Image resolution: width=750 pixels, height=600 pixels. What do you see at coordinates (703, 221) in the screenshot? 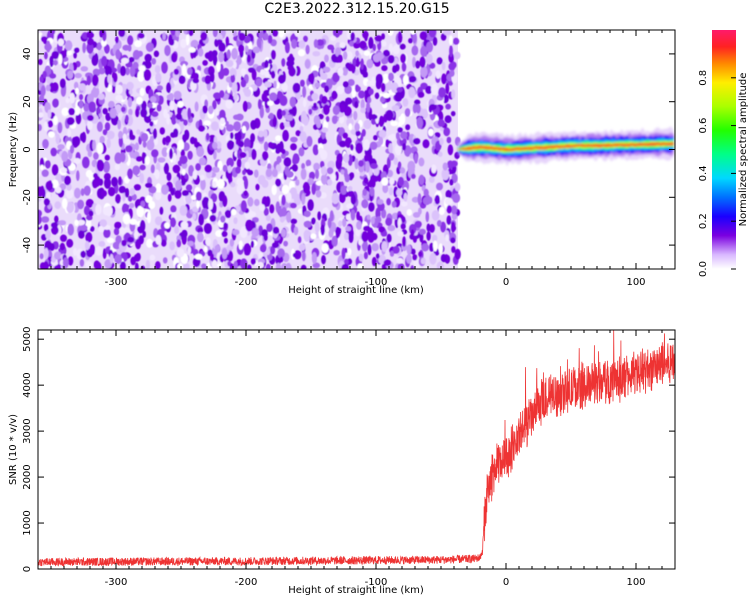
I see `colorbar-tick-label: 0.2` at bounding box center [703, 221].